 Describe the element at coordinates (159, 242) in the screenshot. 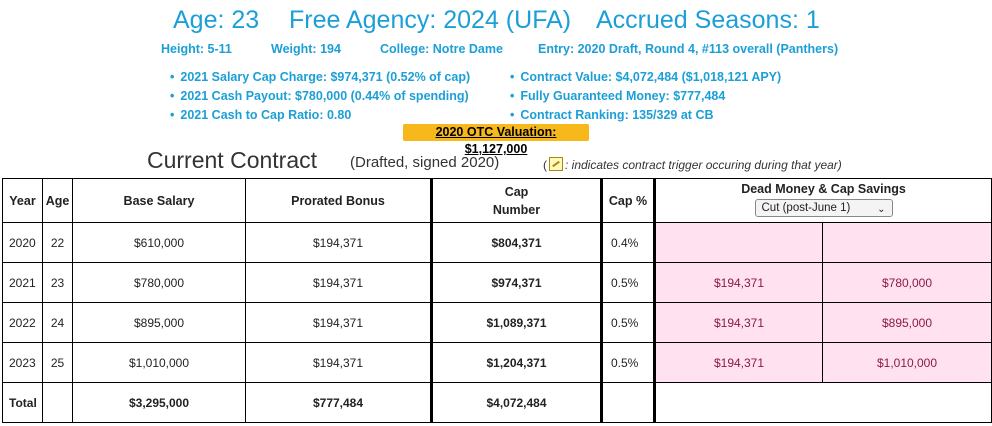

I see `cell-base: $610,000` at that location.